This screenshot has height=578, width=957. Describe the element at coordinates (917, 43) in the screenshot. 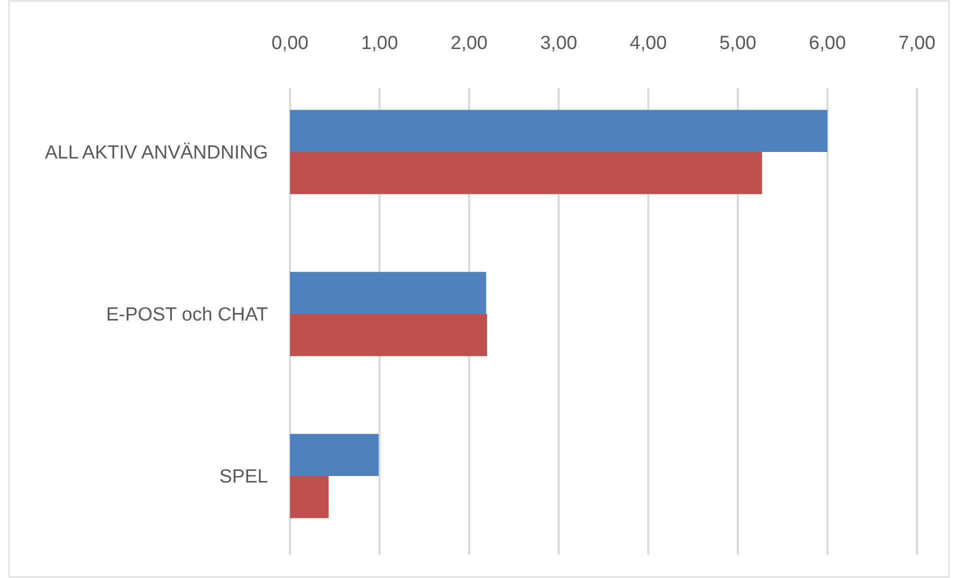

I see `x-tick-label: 7,00` at that location.